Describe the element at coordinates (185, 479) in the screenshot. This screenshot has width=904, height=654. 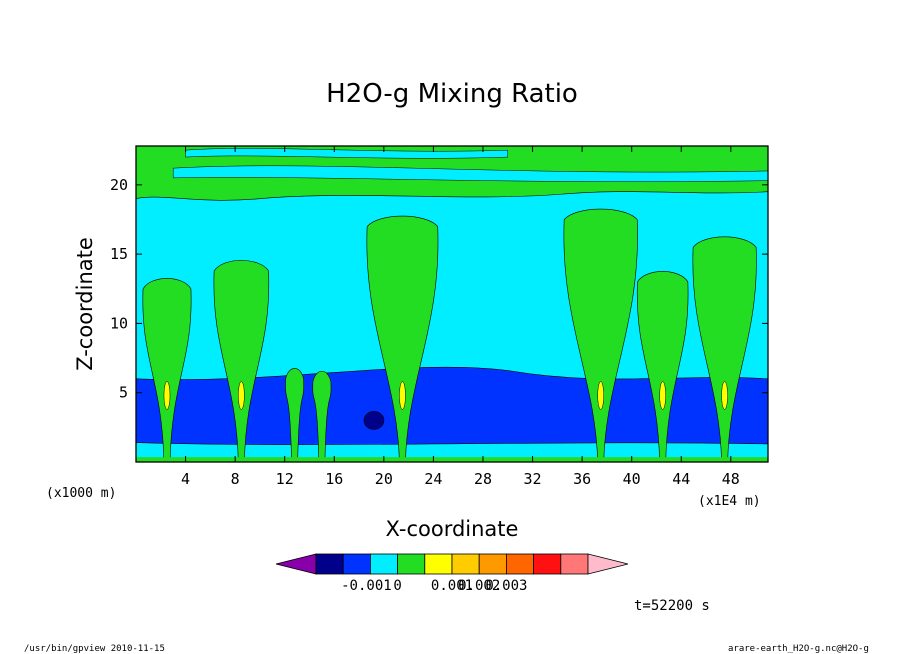
I see `x-tick-label: 4` at that location.